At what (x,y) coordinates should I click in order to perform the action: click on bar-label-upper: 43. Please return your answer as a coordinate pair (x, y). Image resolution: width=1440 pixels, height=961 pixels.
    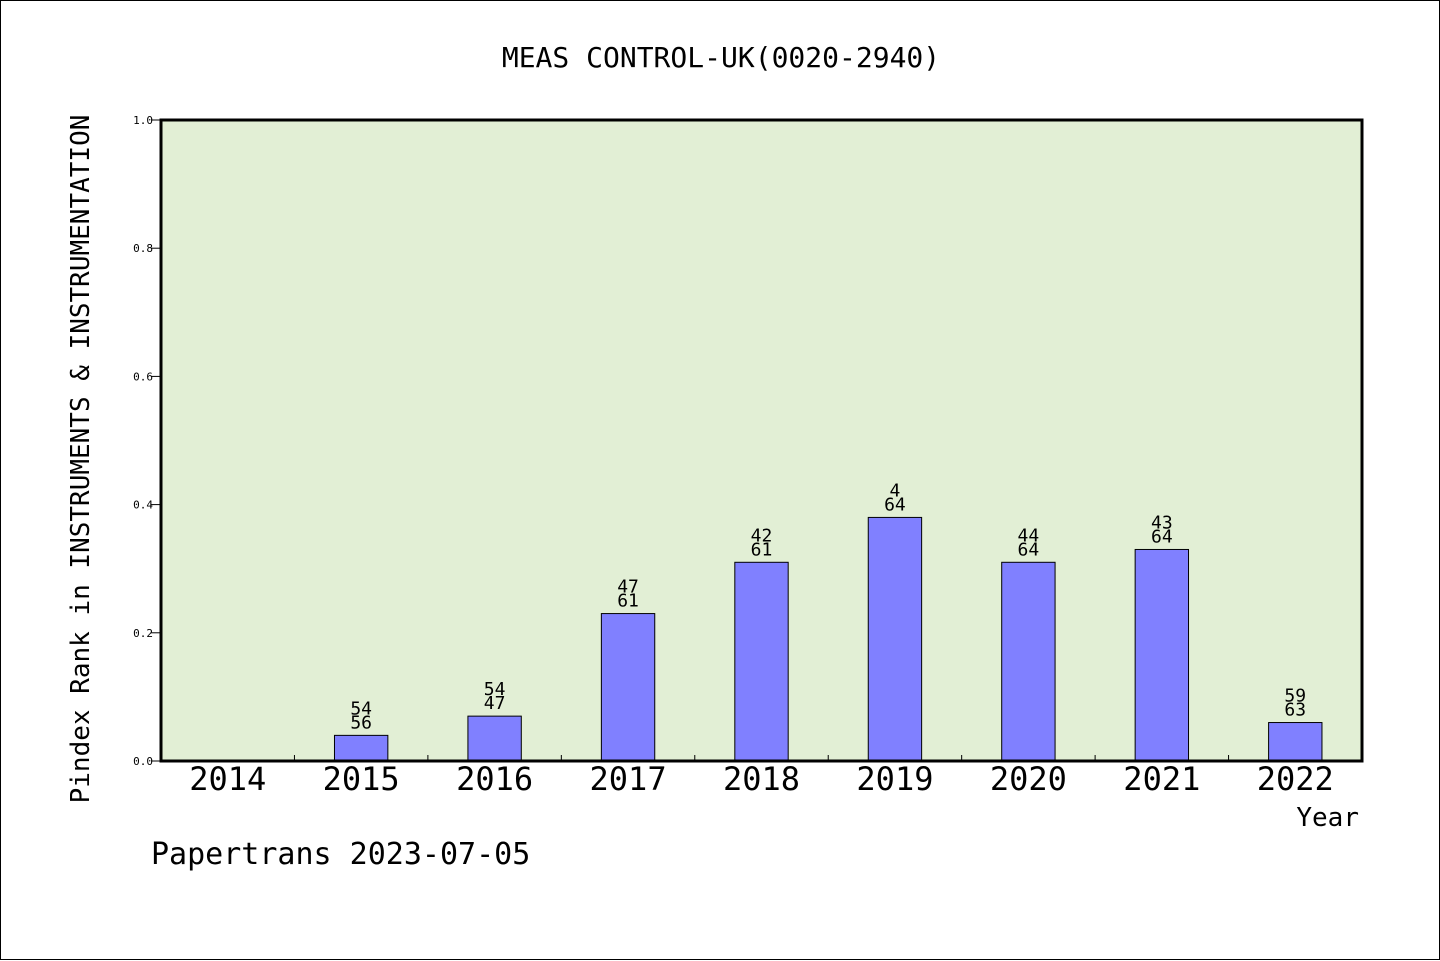
    Looking at the image, I should click on (1162, 522).